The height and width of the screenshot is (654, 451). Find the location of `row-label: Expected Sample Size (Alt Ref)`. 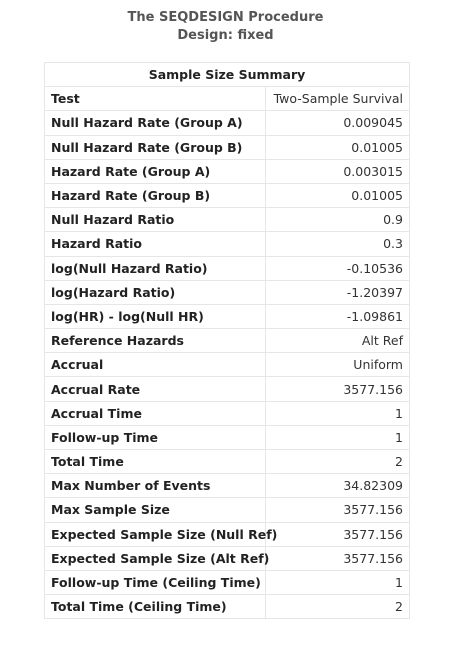

row-label: Expected Sample Size (Alt Ref) is located at coordinates (156, 558).